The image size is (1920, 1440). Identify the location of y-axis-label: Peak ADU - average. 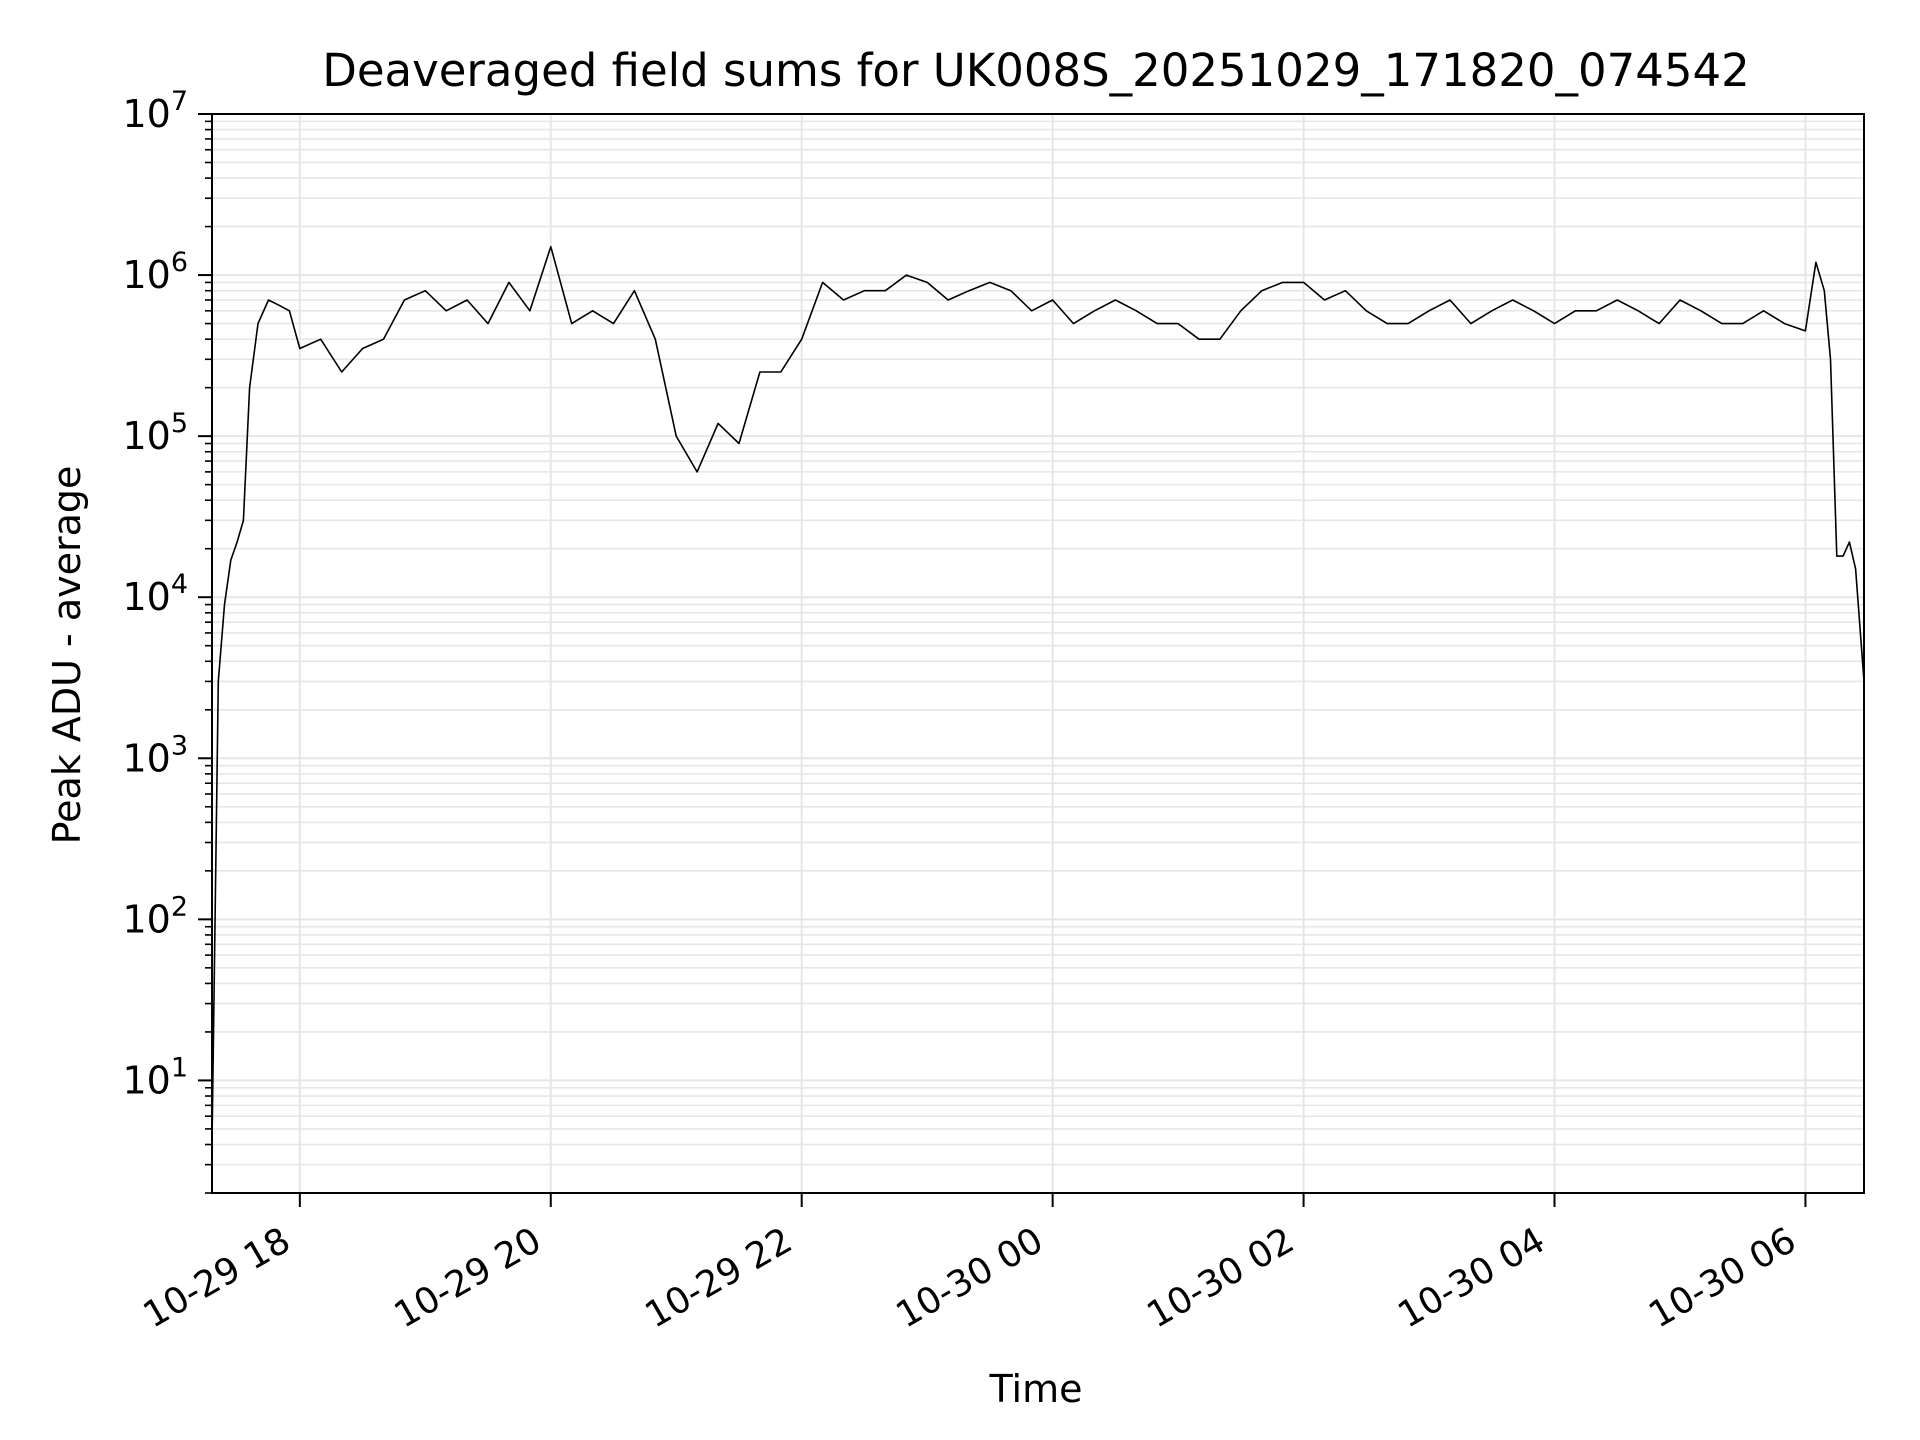
(67, 655).